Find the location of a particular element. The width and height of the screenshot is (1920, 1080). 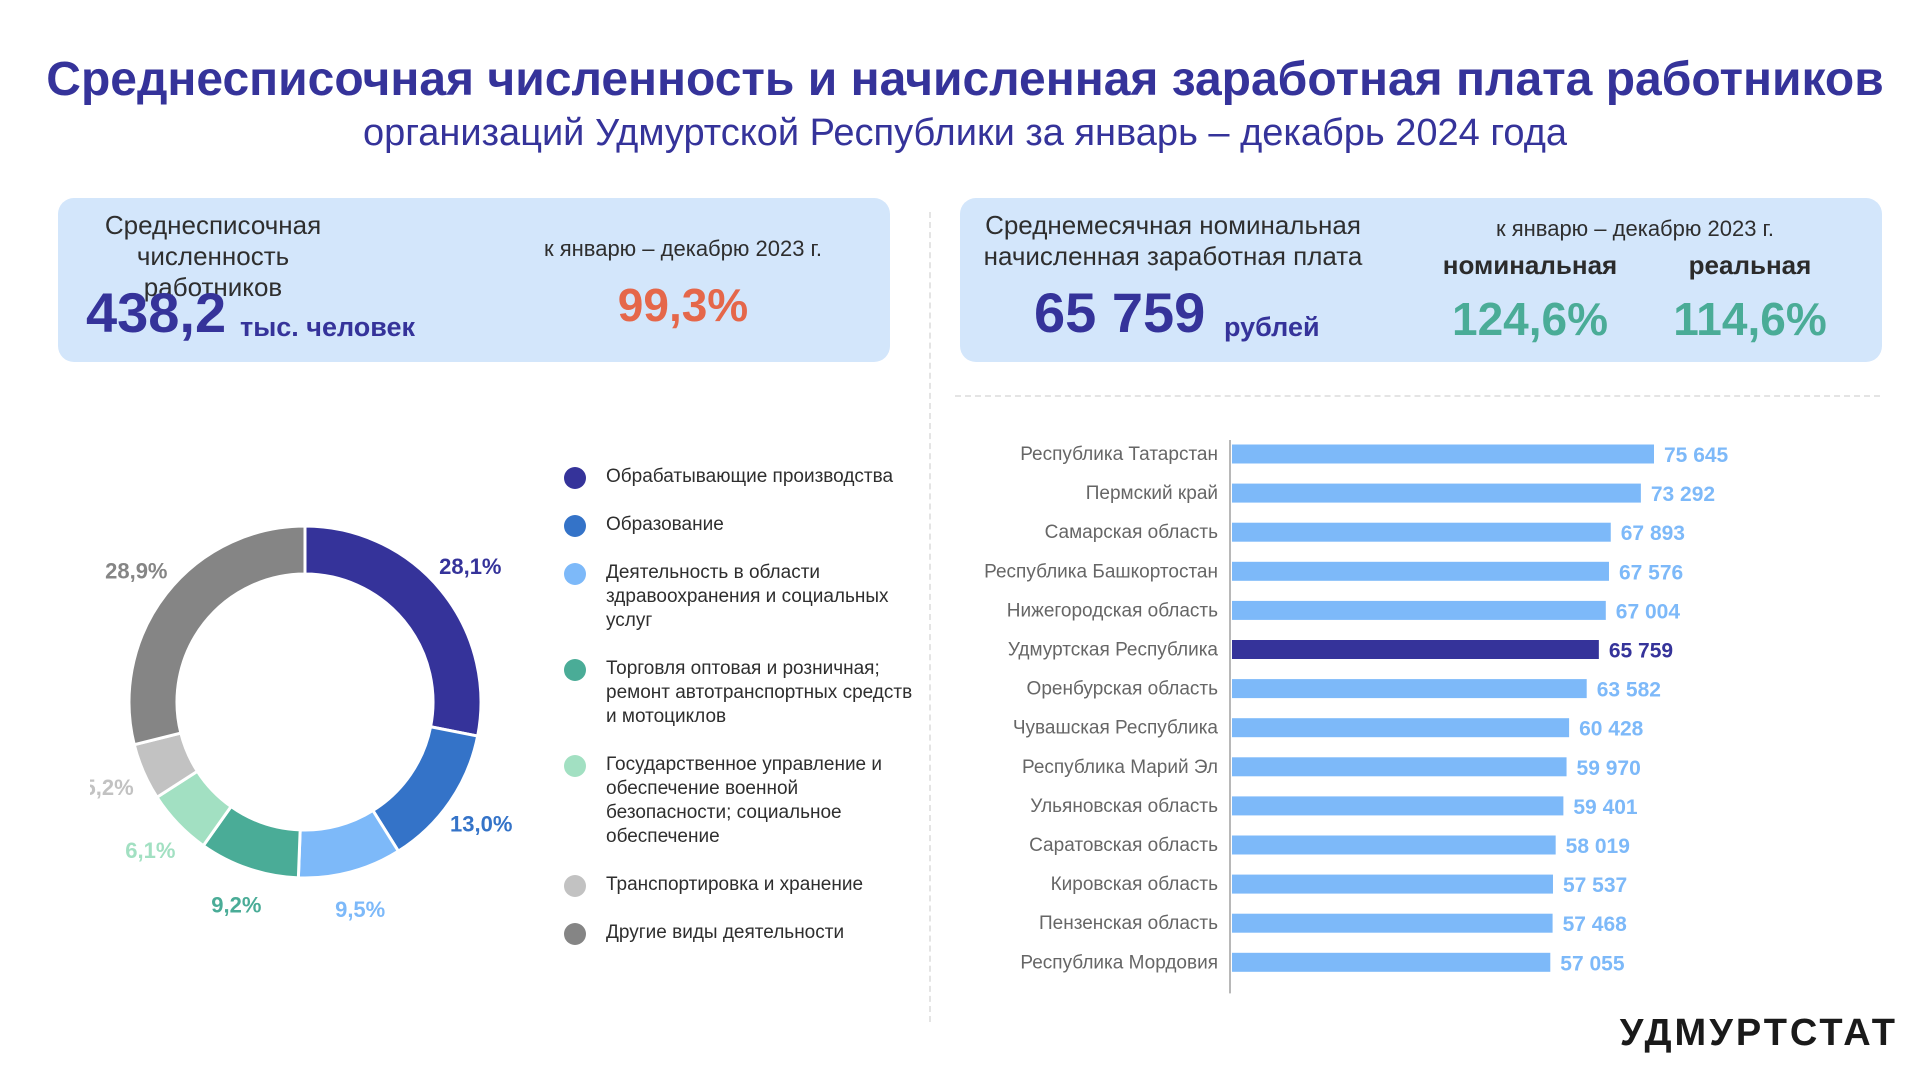

salary-real-value: 114,6% is located at coordinates (1750, 319).